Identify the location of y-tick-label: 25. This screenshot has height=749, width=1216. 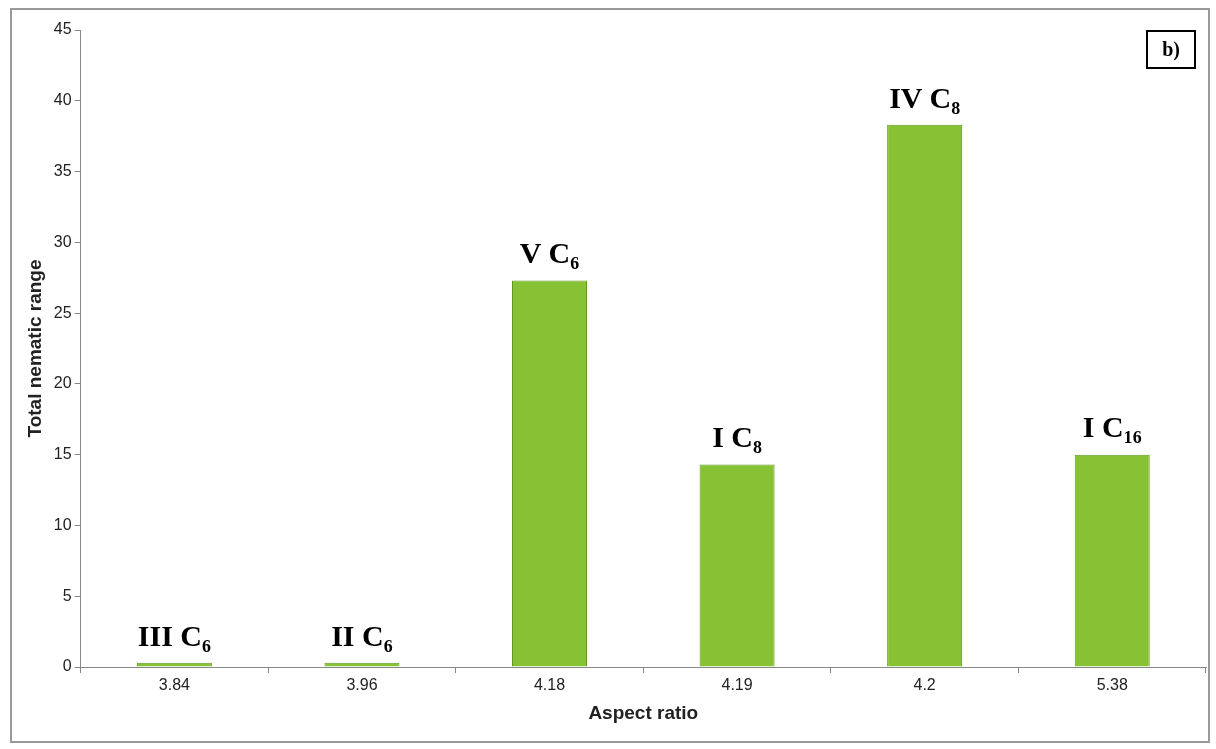
(62, 312).